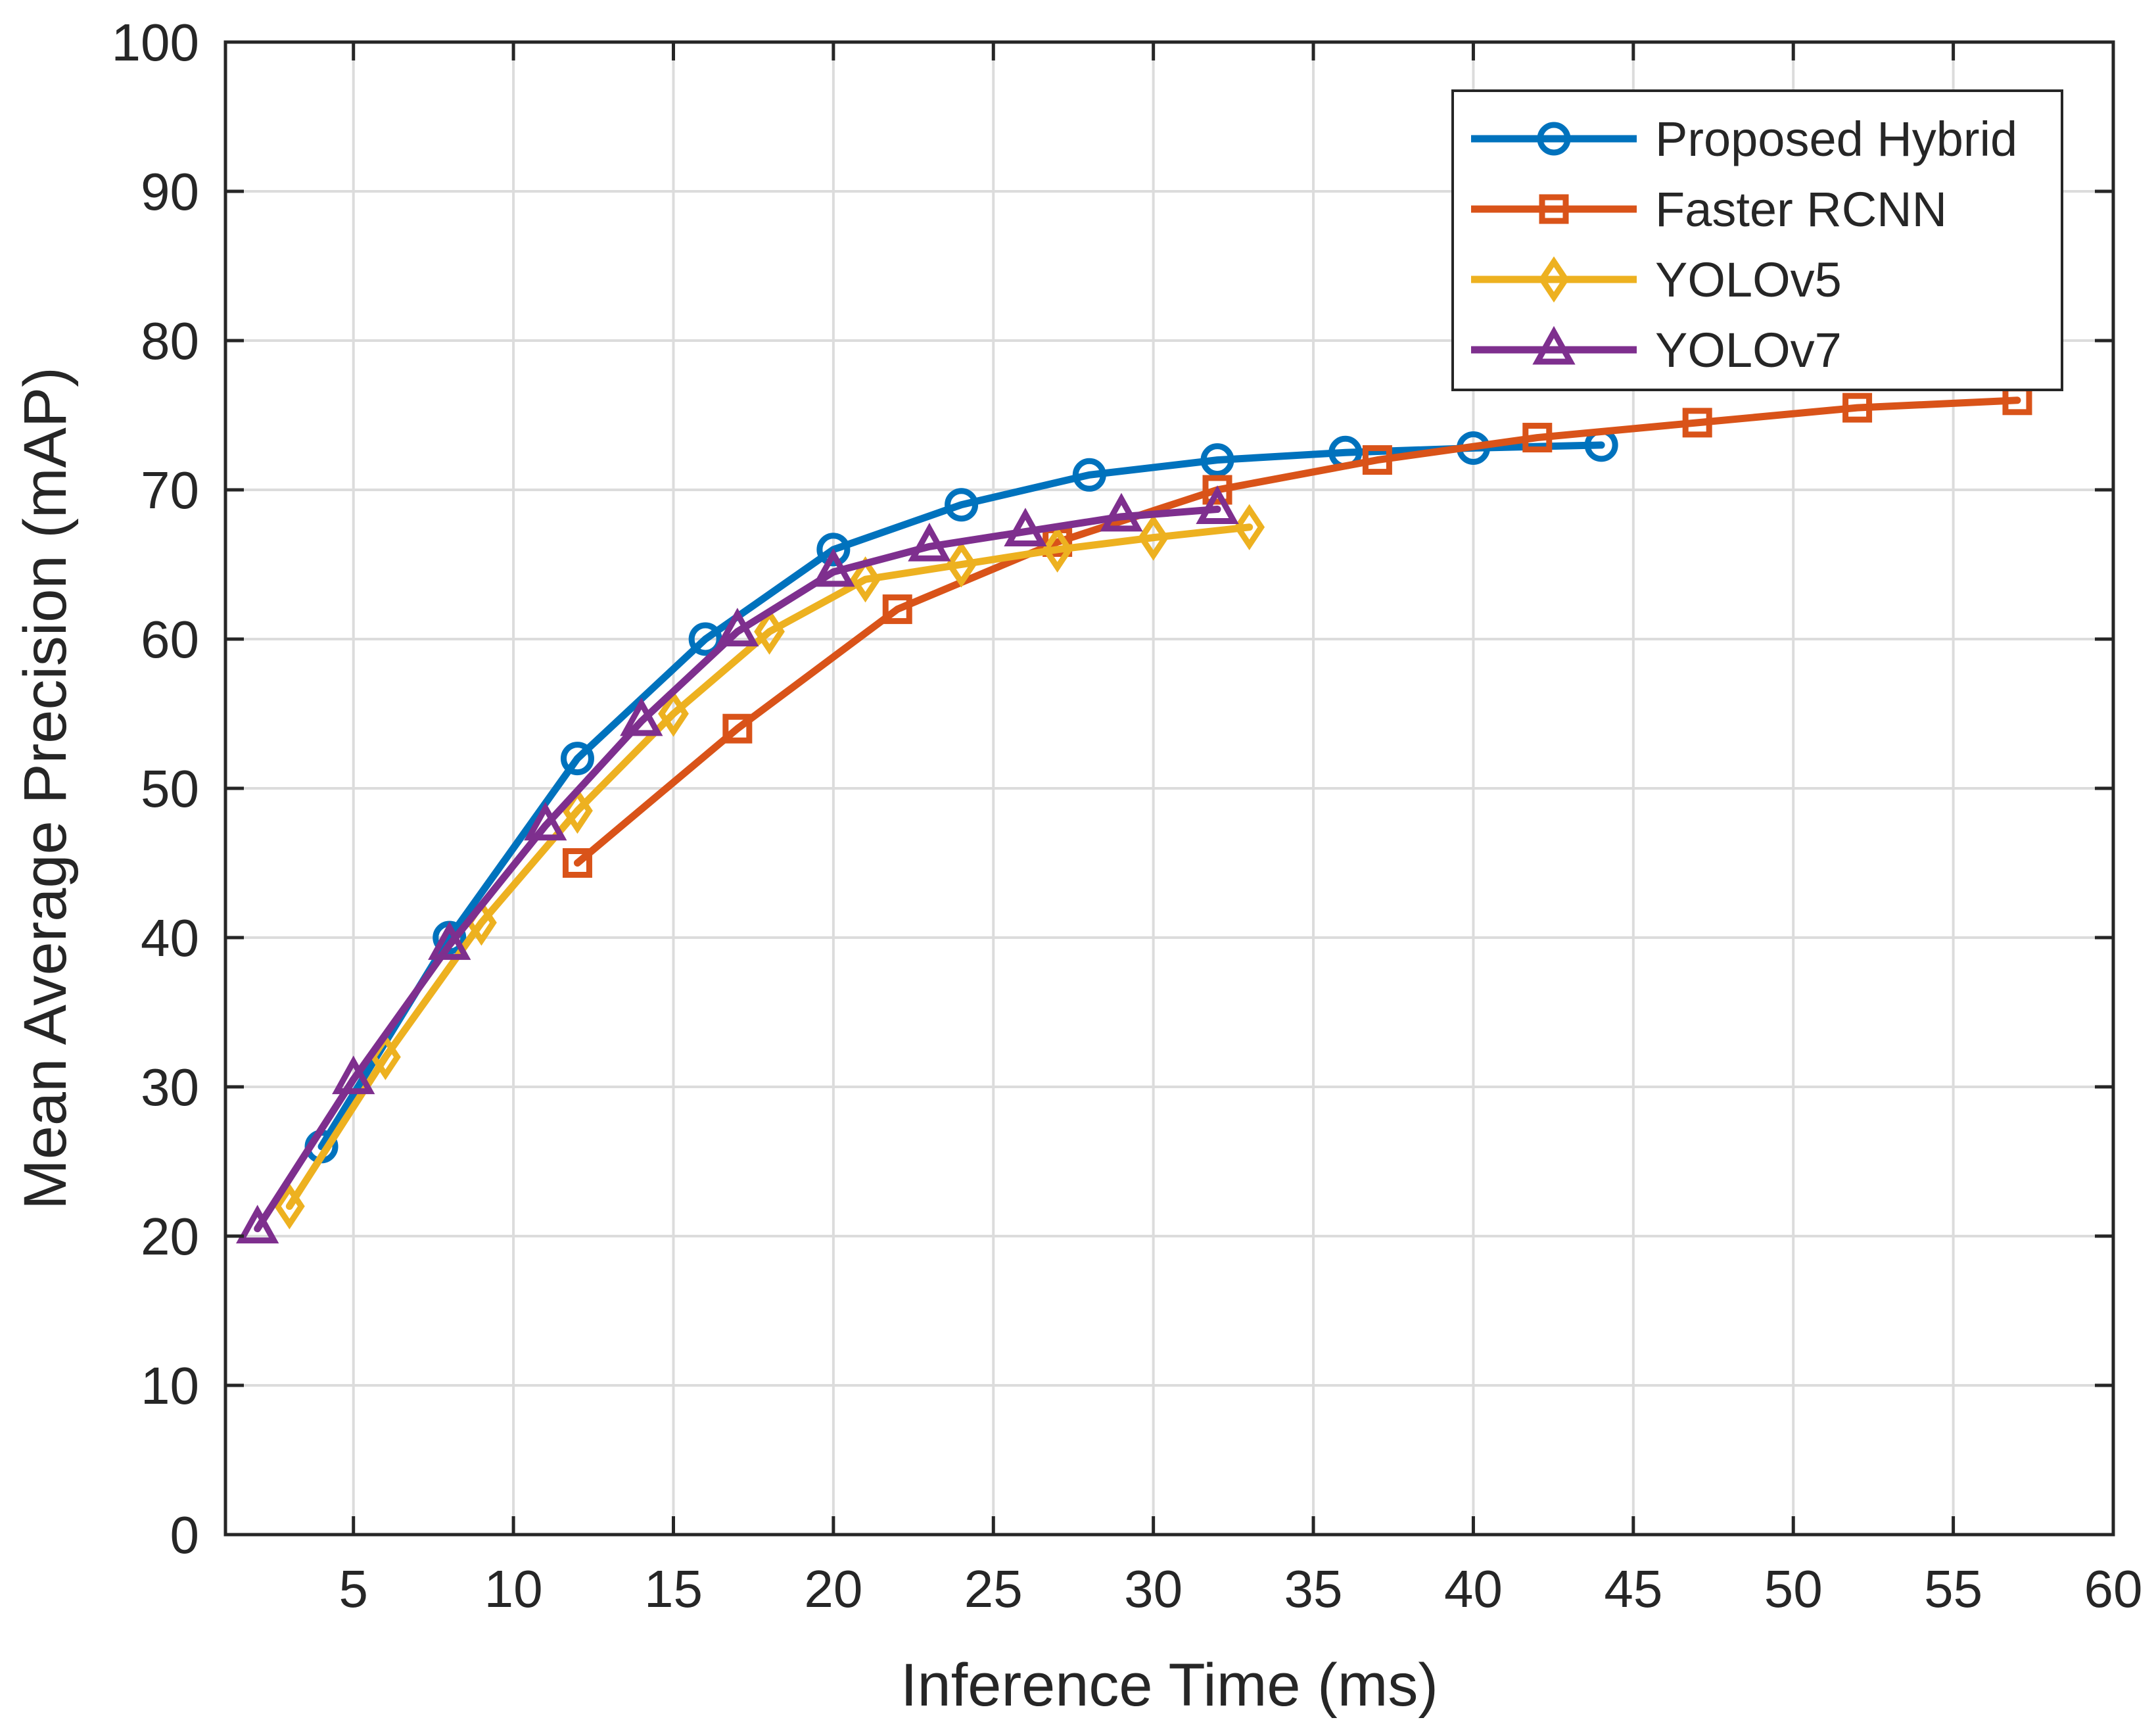 The width and height of the screenshot is (2156, 1722). I want to click on x-tick-label: 10, so click(514, 1589).